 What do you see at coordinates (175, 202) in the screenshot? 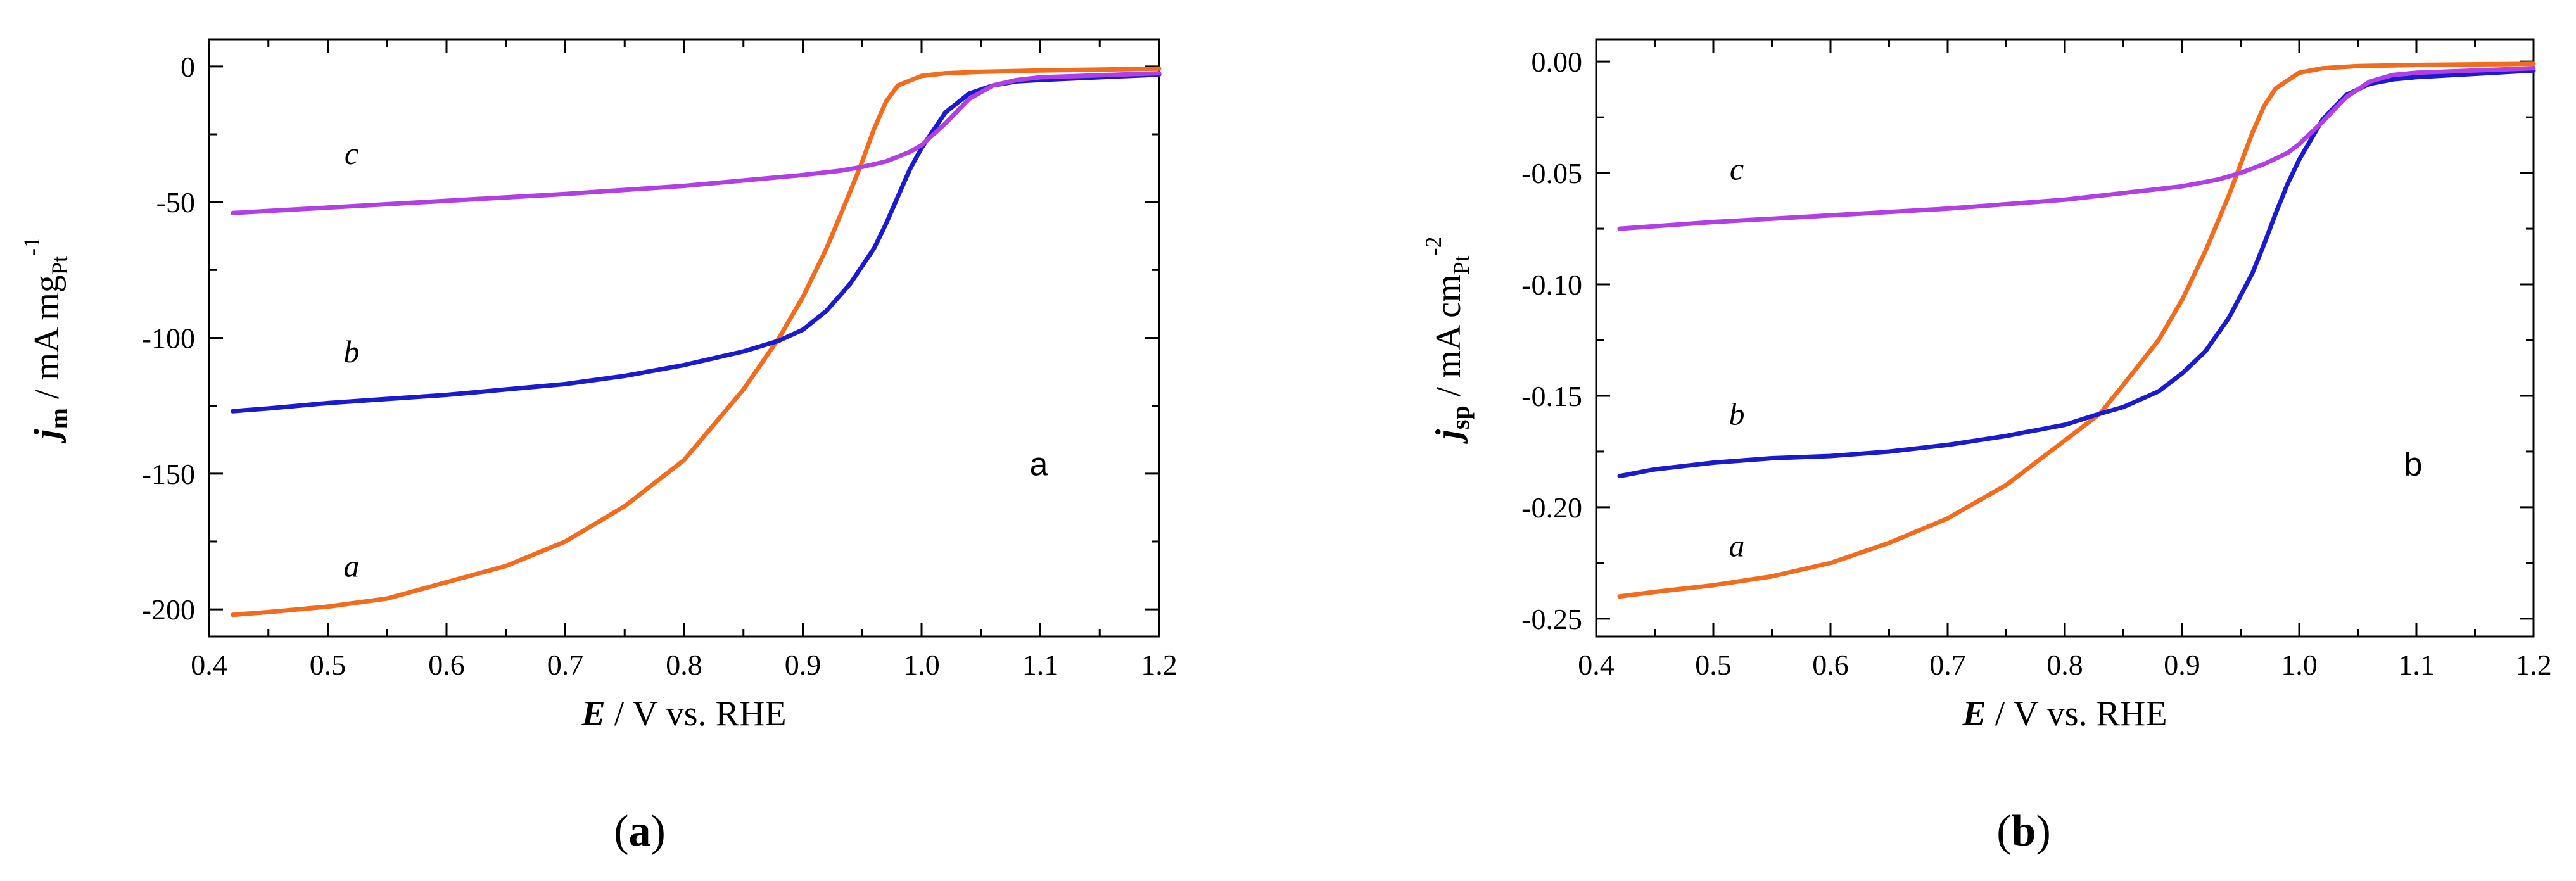
I see `y-tick-label: -50` at bounding box center [175, 202].